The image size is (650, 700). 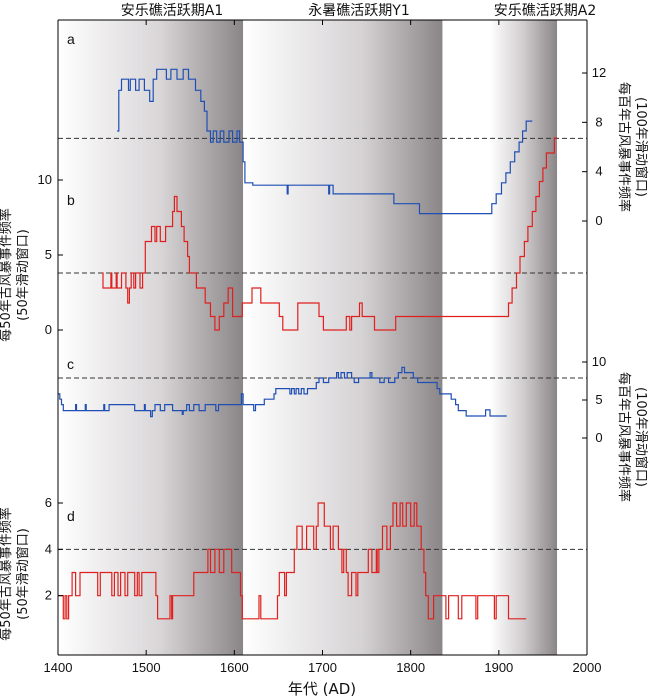 What do you see at coordinates (545, 11) in the screenshot?
I see `phase-label: 安乐礁活跃期A2` at bounding box center [545, 11].